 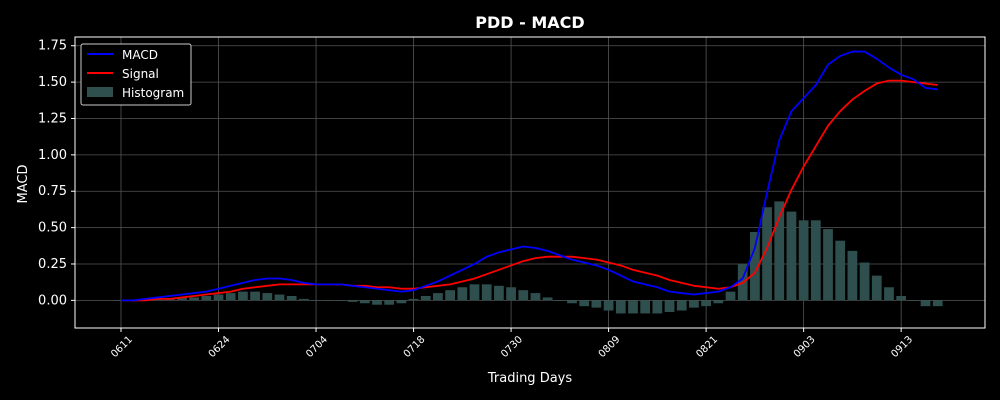 I want to click on y-tick-label: 1.75, so click(x=52, y=46).